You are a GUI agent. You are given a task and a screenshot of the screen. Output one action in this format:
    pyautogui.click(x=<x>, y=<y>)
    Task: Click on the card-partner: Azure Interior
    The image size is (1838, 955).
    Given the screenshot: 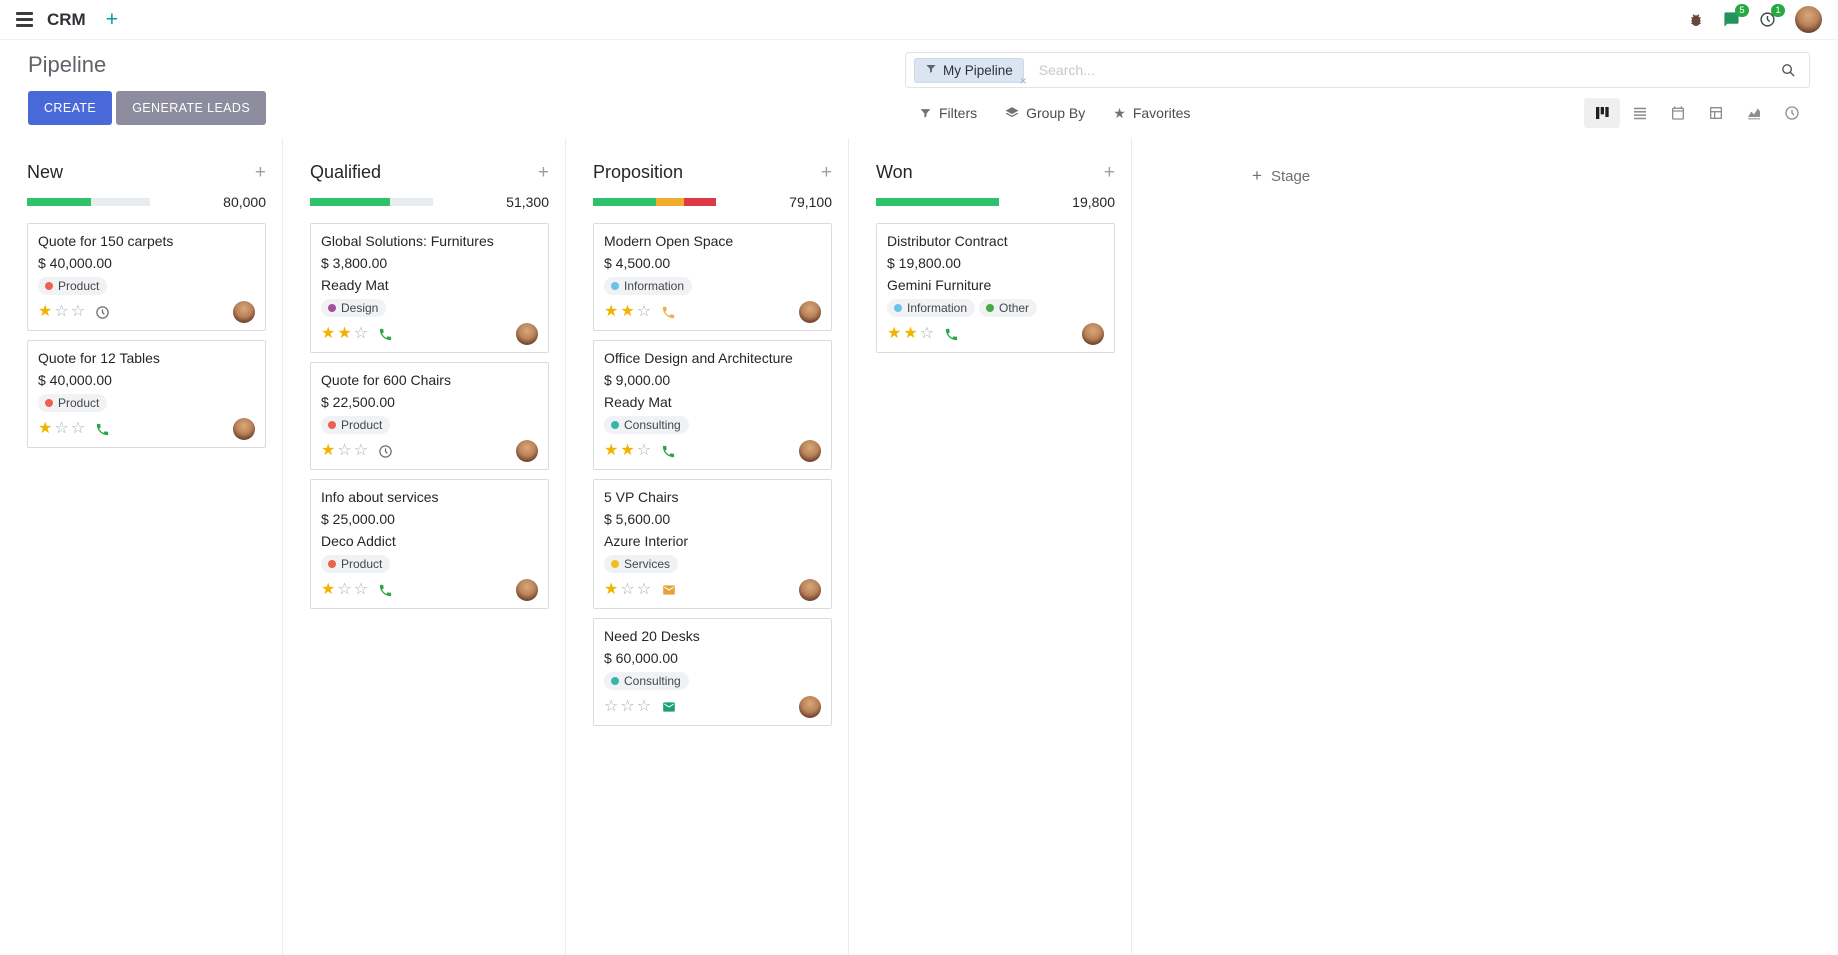 What is the action you would take?
    pyautogui.click(x=646, y=541)
    